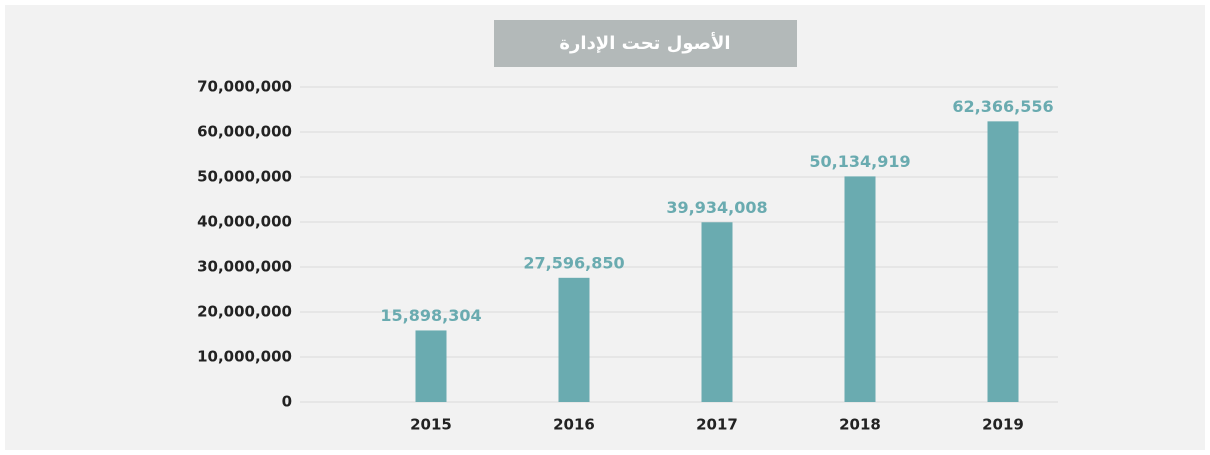 This screenshot has width=1210, height=455. What do you see at coordinates (244, 132) in the screenshot?
I see `y-tick-label: 60,000,000` at bounding box center [244, 132].